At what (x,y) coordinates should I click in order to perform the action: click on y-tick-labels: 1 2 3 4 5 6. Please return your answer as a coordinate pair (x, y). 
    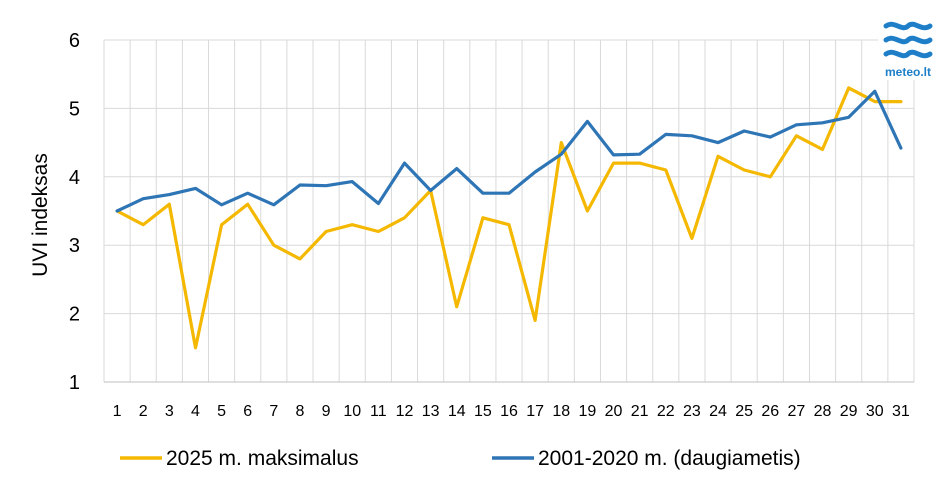
    Looking at the image, I should click on (74, 212).